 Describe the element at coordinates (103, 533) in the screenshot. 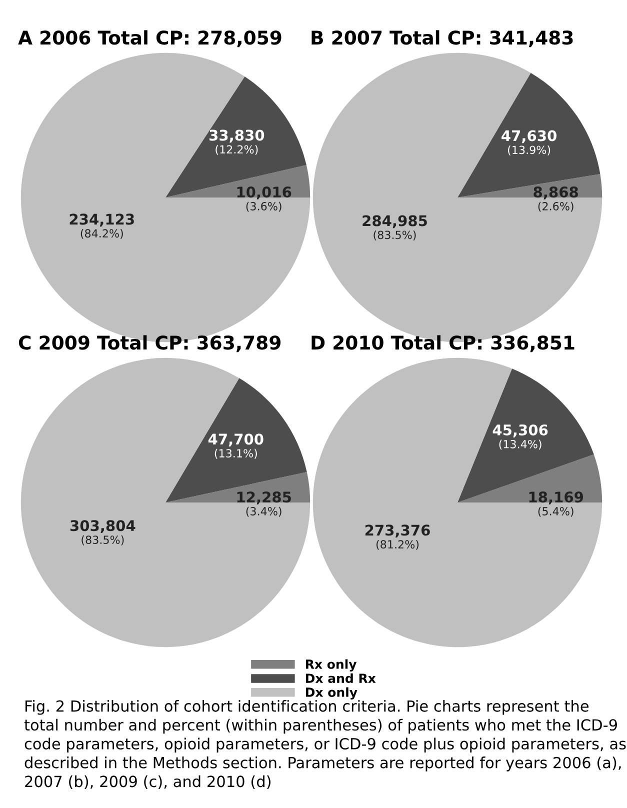

I see `data-label: 303,804 (83.5%)` at that location.